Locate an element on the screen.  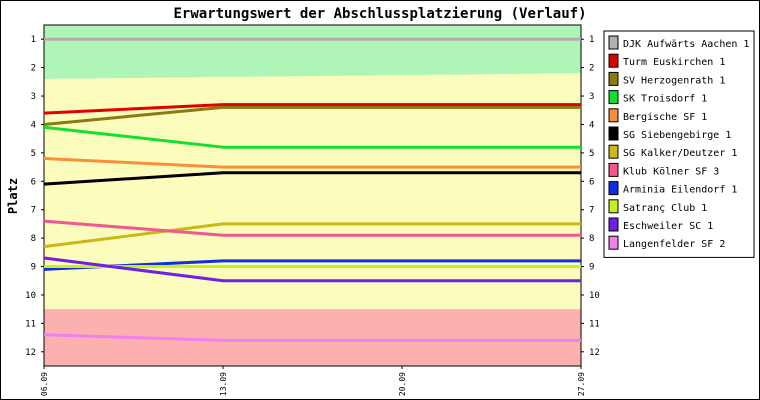
legend-label: Klub Kölner SF 3 is located at coordinates (671, 171).